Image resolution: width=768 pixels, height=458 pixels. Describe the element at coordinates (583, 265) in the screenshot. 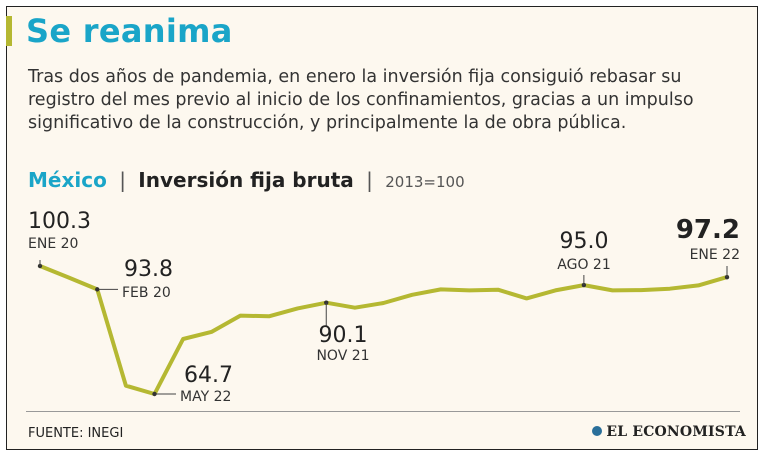

I see `data-label-period: AGO 21` at that location.